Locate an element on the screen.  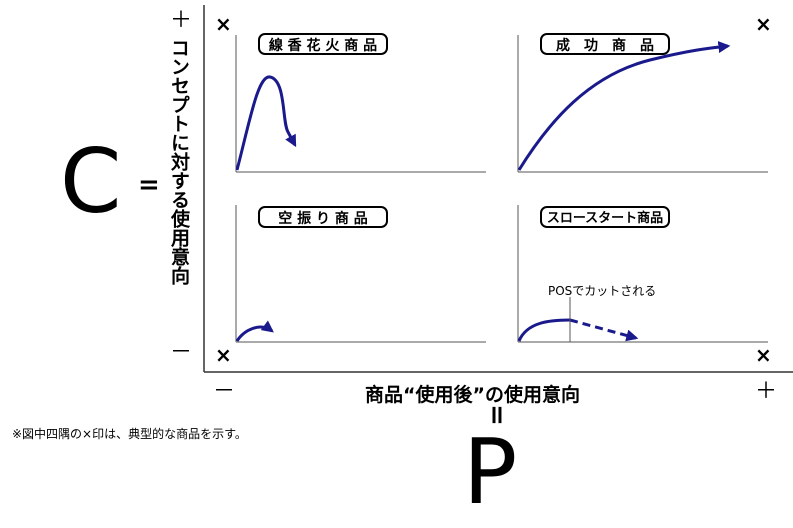
footnote: ※図中四隅の×印は、典型的な商品を示す。 is located at coordinates (129, 434).